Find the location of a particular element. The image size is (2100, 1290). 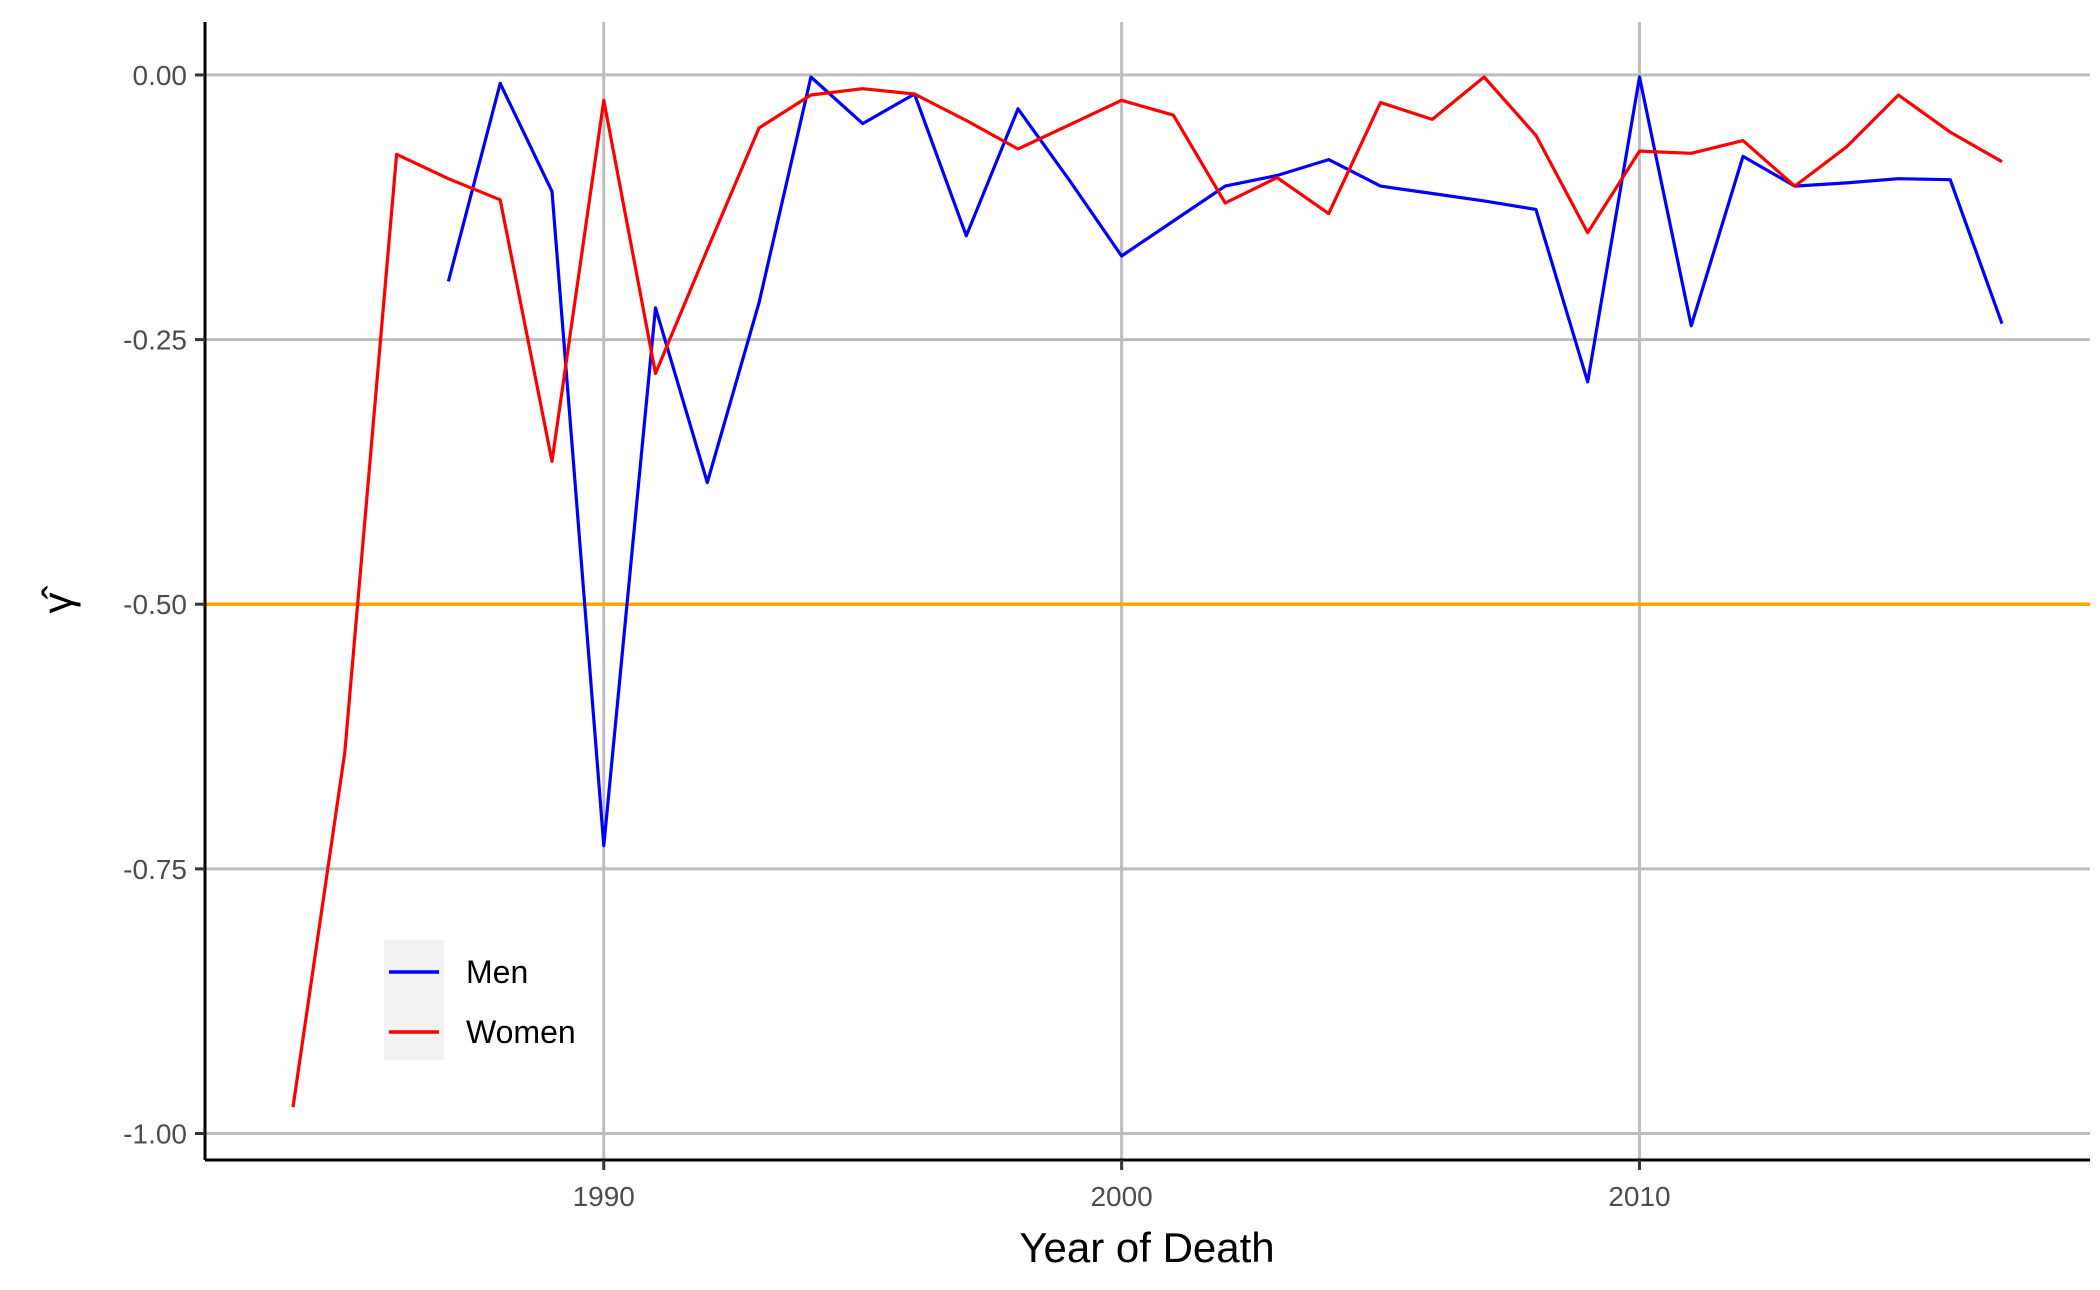

y-tick-label-0: 0.00 is located at coordinates (160, 75).